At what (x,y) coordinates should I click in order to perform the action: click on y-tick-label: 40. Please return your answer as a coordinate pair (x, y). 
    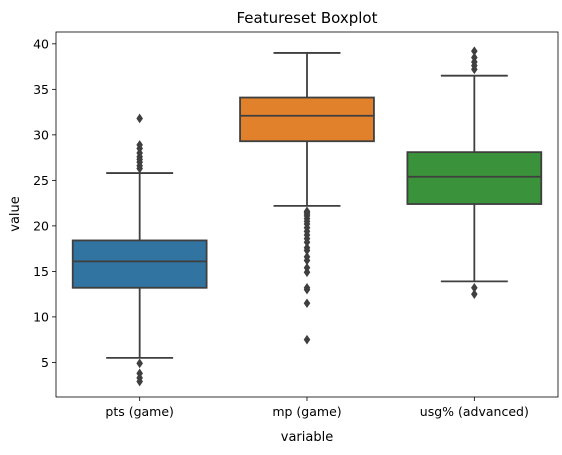
    Looking at the image, I should click on (41, 43).